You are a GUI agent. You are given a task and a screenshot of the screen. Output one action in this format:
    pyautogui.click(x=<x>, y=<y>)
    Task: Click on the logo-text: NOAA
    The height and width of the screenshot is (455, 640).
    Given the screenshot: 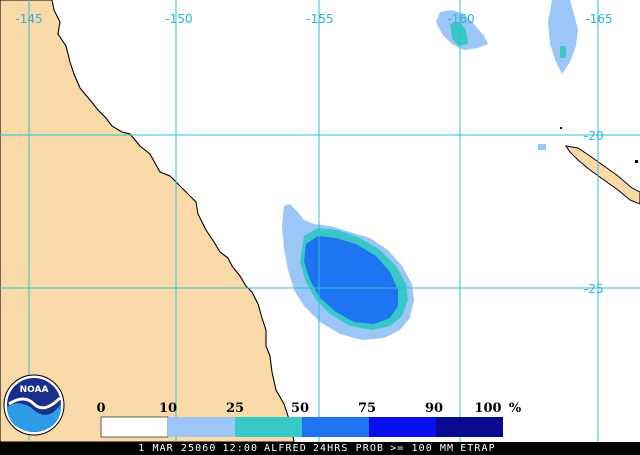 What is the action you would take?
    pyautogui.click(x=34, y=390)
    